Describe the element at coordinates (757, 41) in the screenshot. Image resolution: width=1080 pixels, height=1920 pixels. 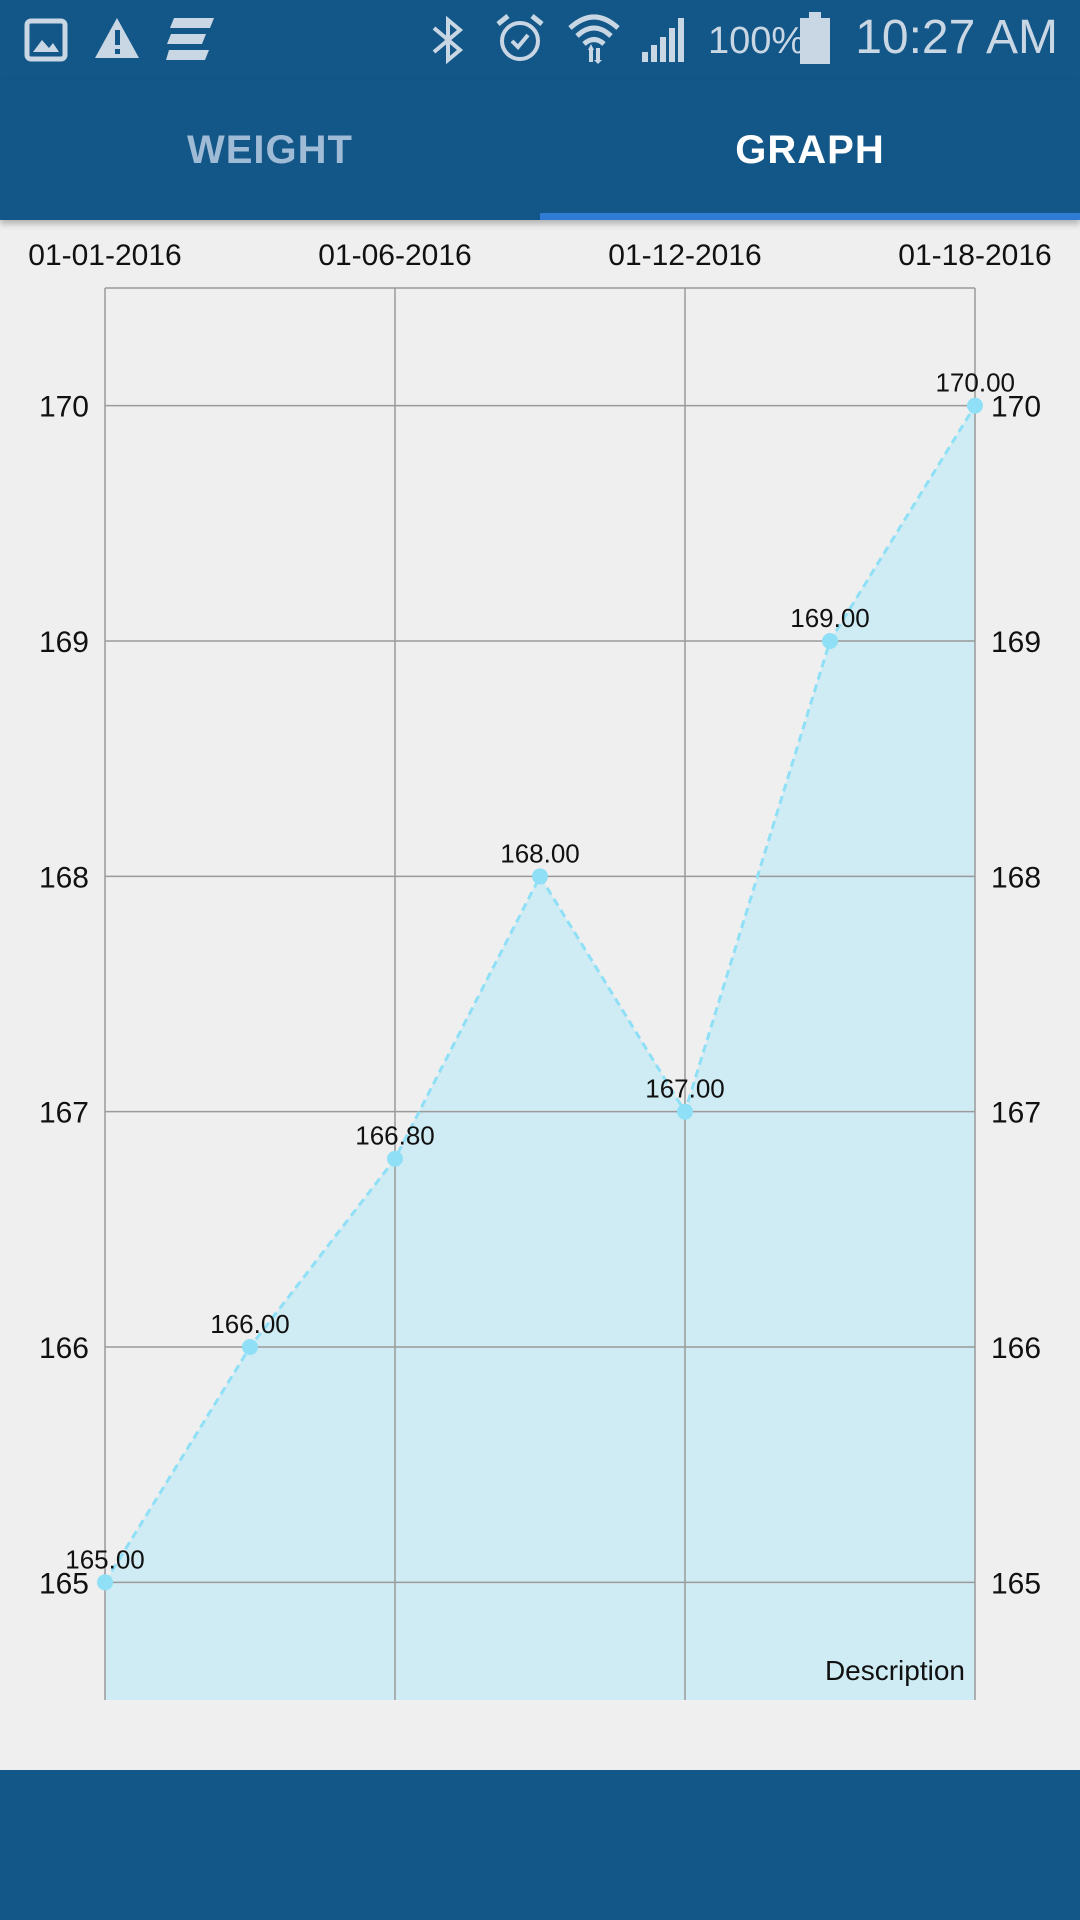
I see `battery-percent: 100%` at that location.